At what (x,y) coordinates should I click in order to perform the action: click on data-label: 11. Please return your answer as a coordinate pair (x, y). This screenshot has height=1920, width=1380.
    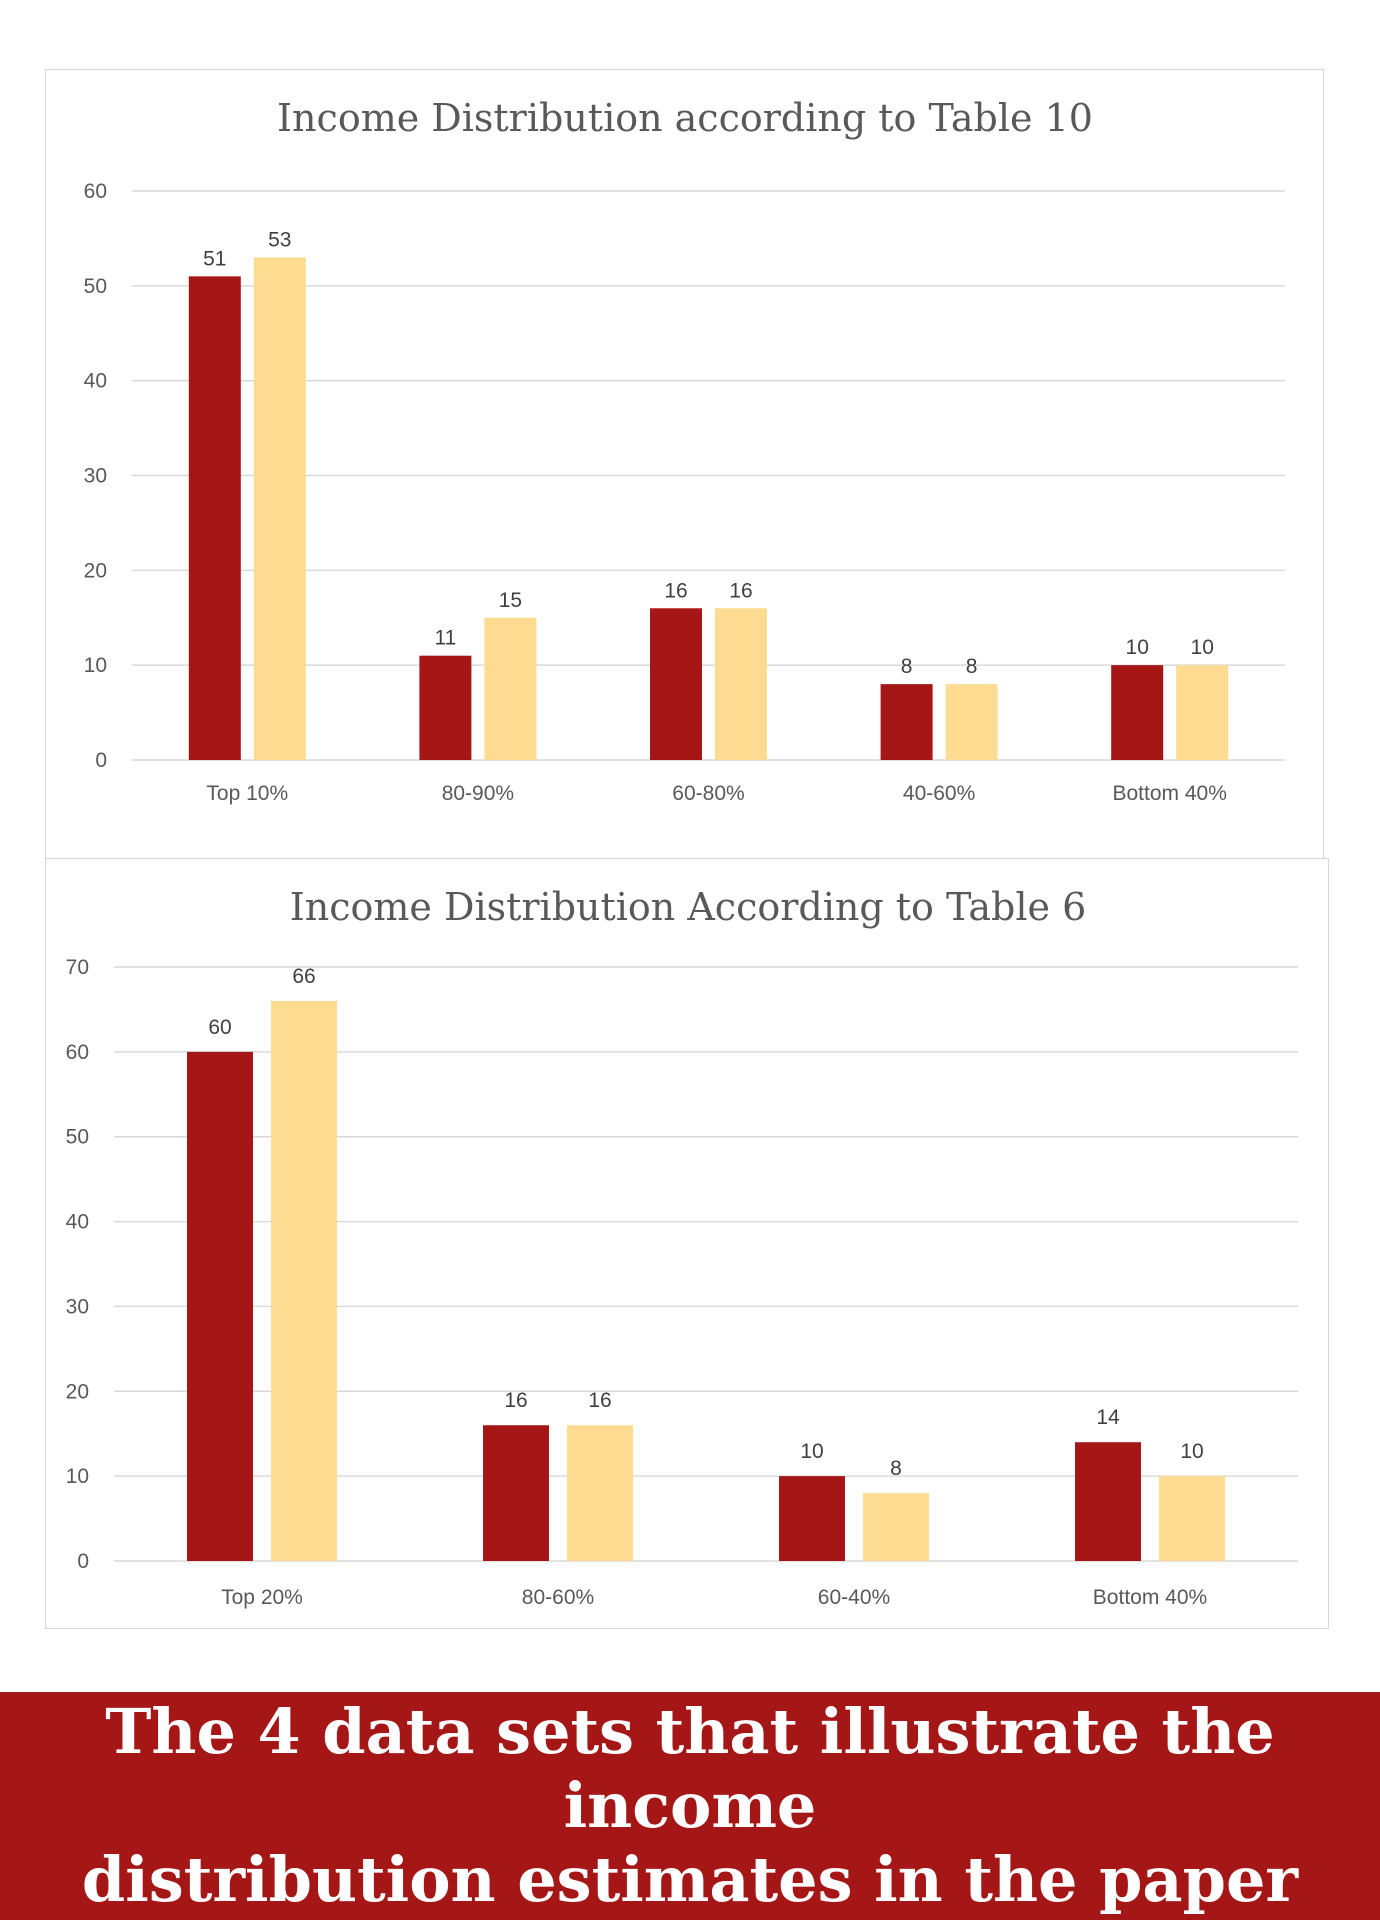
    Looking at the image, I should click on (445, 638).